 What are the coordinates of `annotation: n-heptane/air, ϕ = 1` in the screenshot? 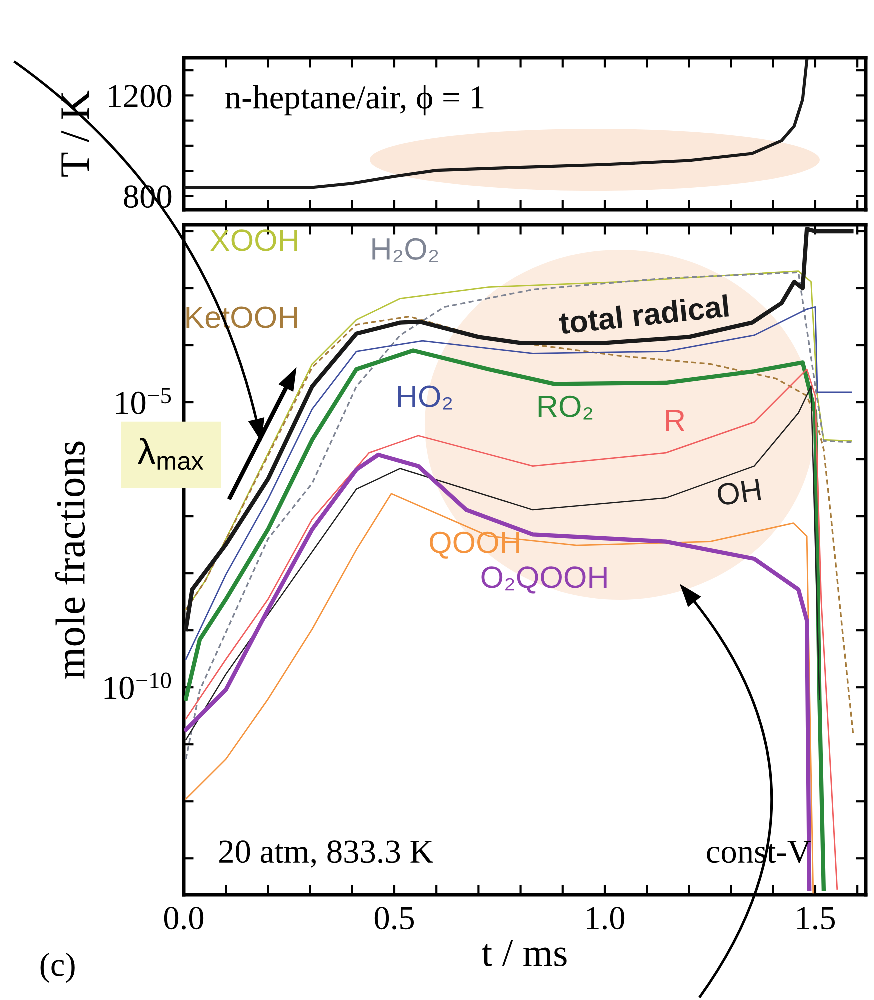 It's located at (355, 100).